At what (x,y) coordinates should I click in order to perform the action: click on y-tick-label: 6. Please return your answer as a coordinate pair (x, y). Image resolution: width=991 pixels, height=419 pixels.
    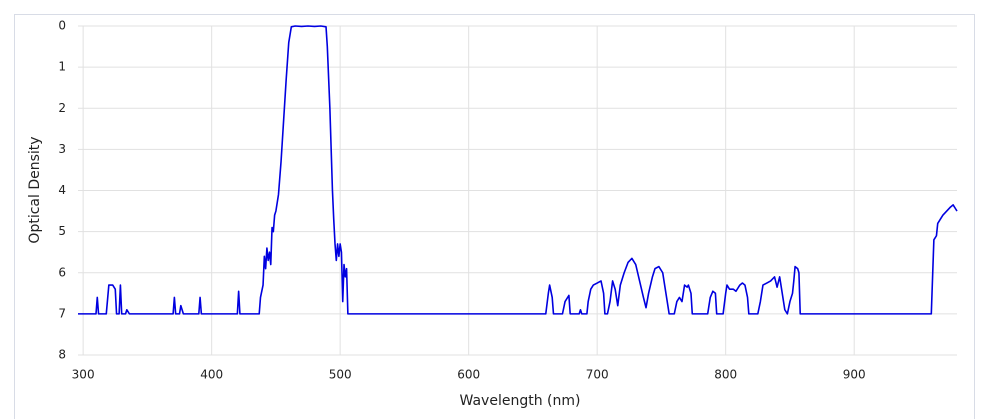
    Looking at the image, I should click on (62, 272).